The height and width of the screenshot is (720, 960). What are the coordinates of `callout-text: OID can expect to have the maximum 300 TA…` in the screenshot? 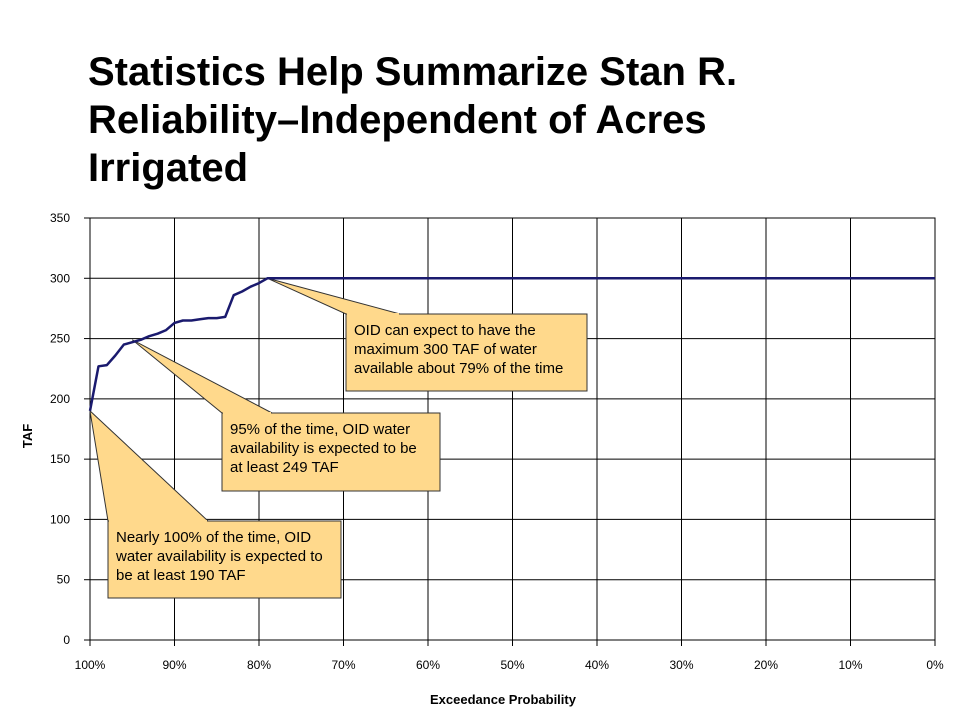 It's located at (466, 349).